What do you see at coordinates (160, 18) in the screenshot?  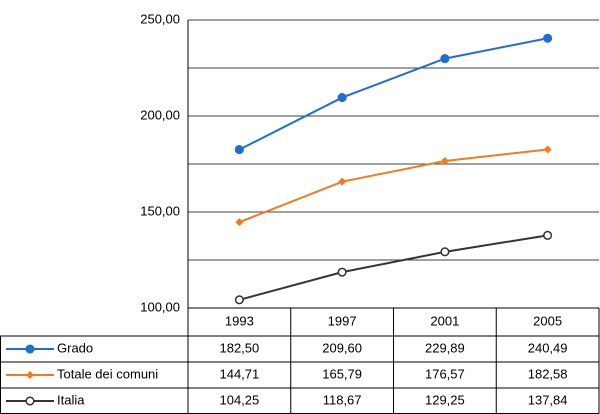 I see `y-tick-label: 250,00` at bounding box center [160, 18].